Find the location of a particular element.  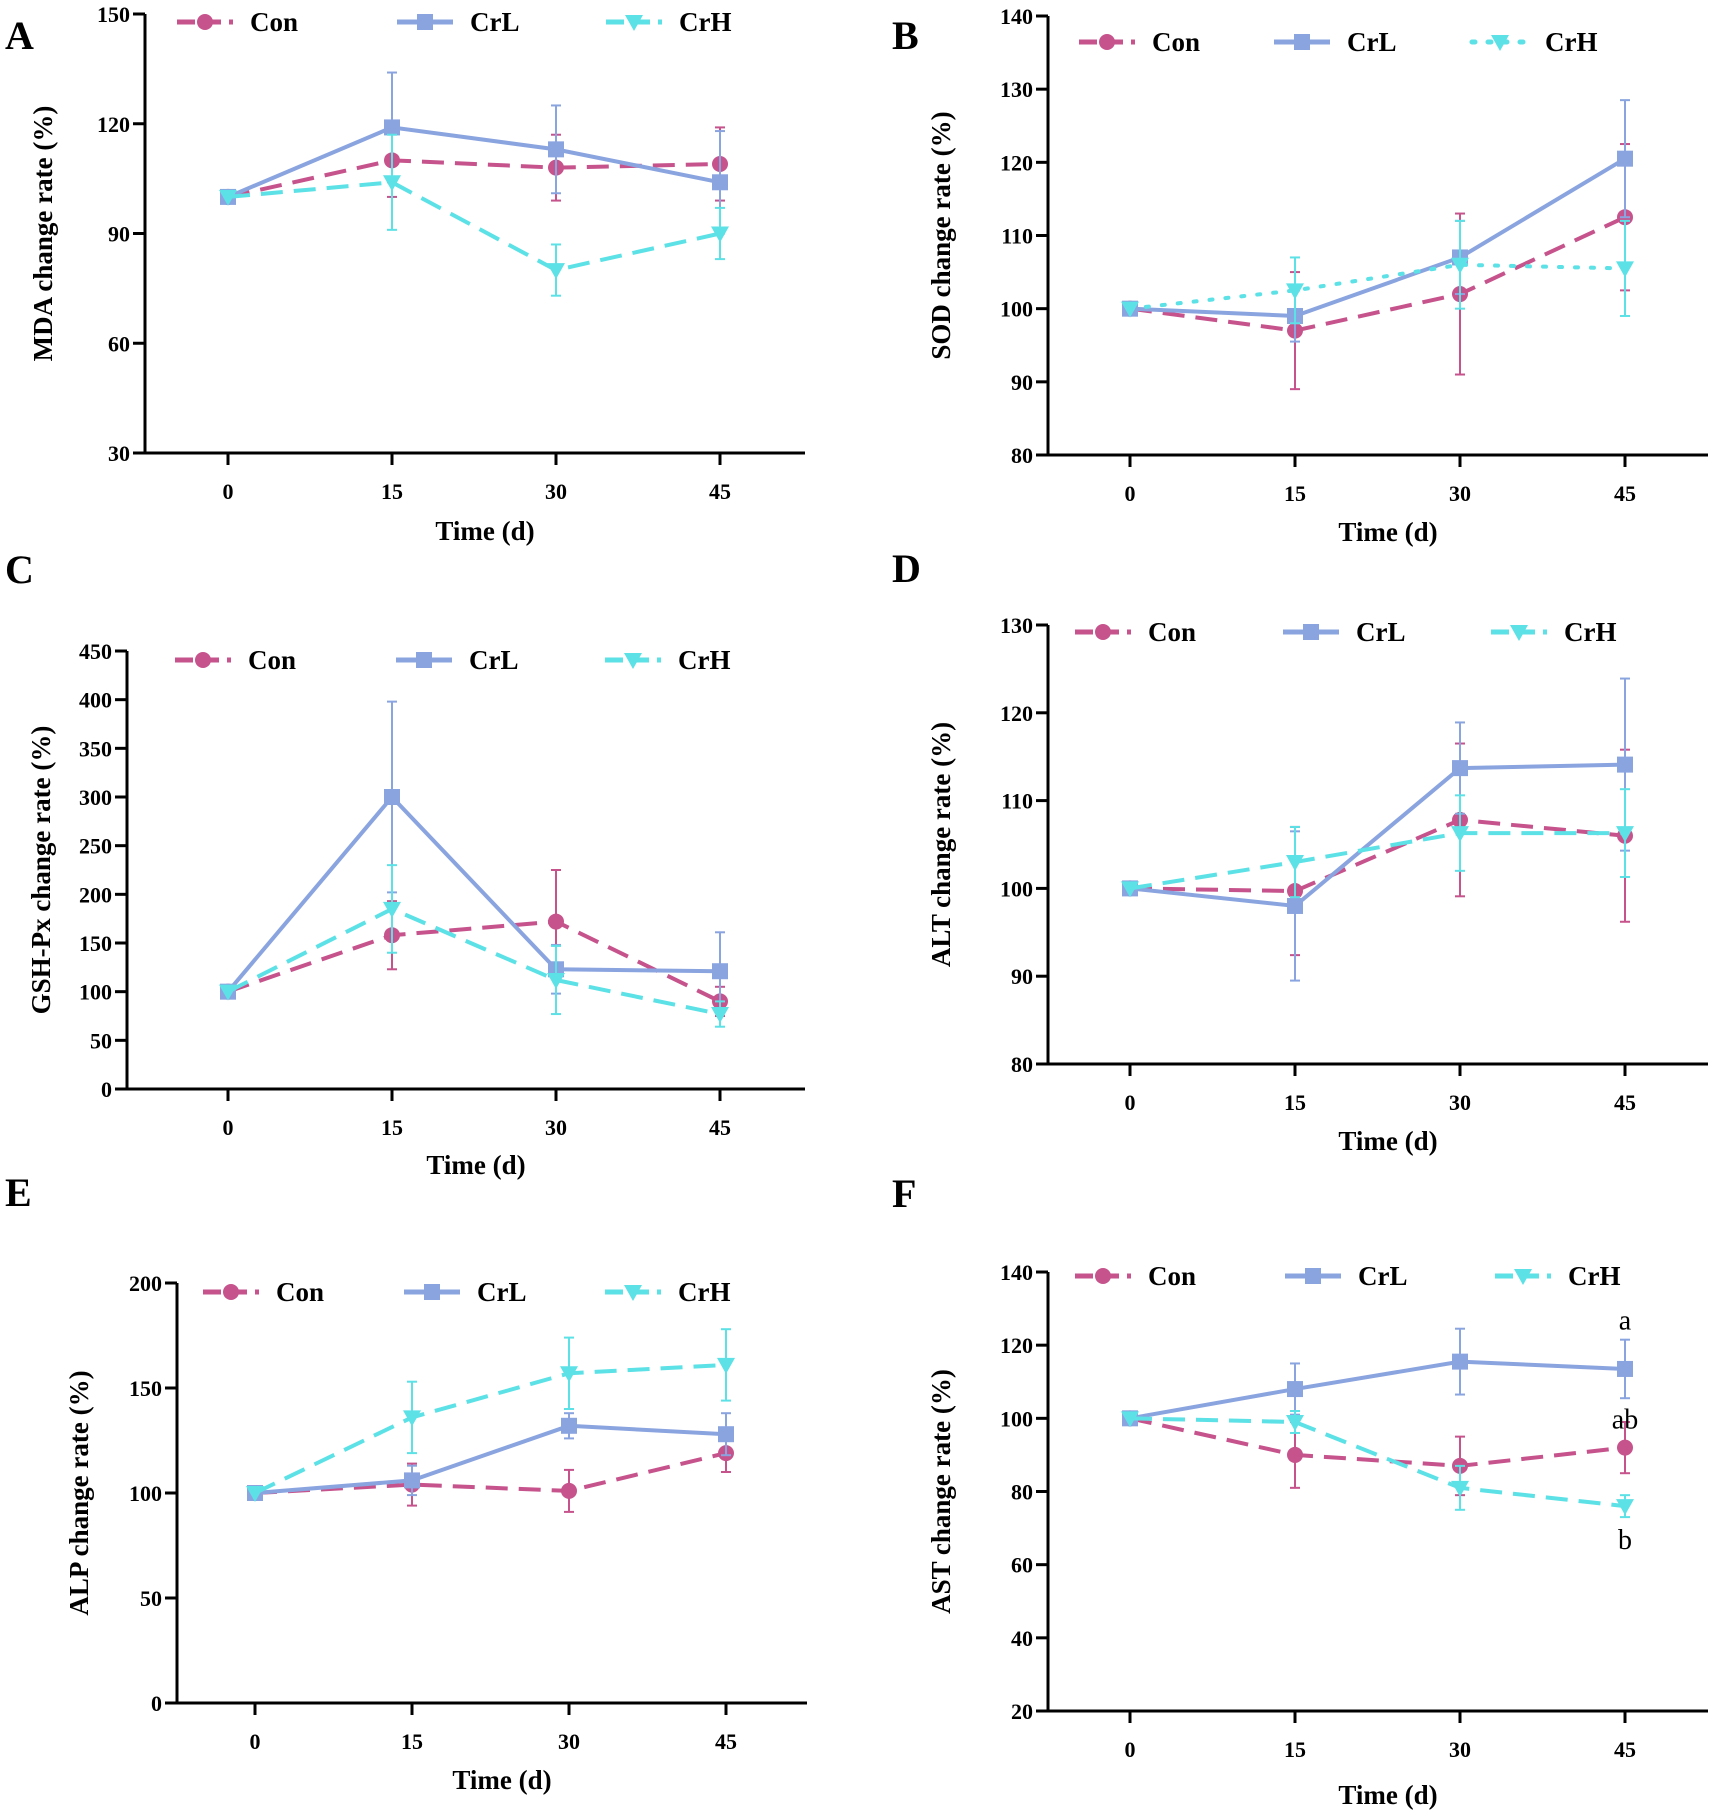

y-axis-title: SOD change rate (%) is located at coordinates (941, 235).